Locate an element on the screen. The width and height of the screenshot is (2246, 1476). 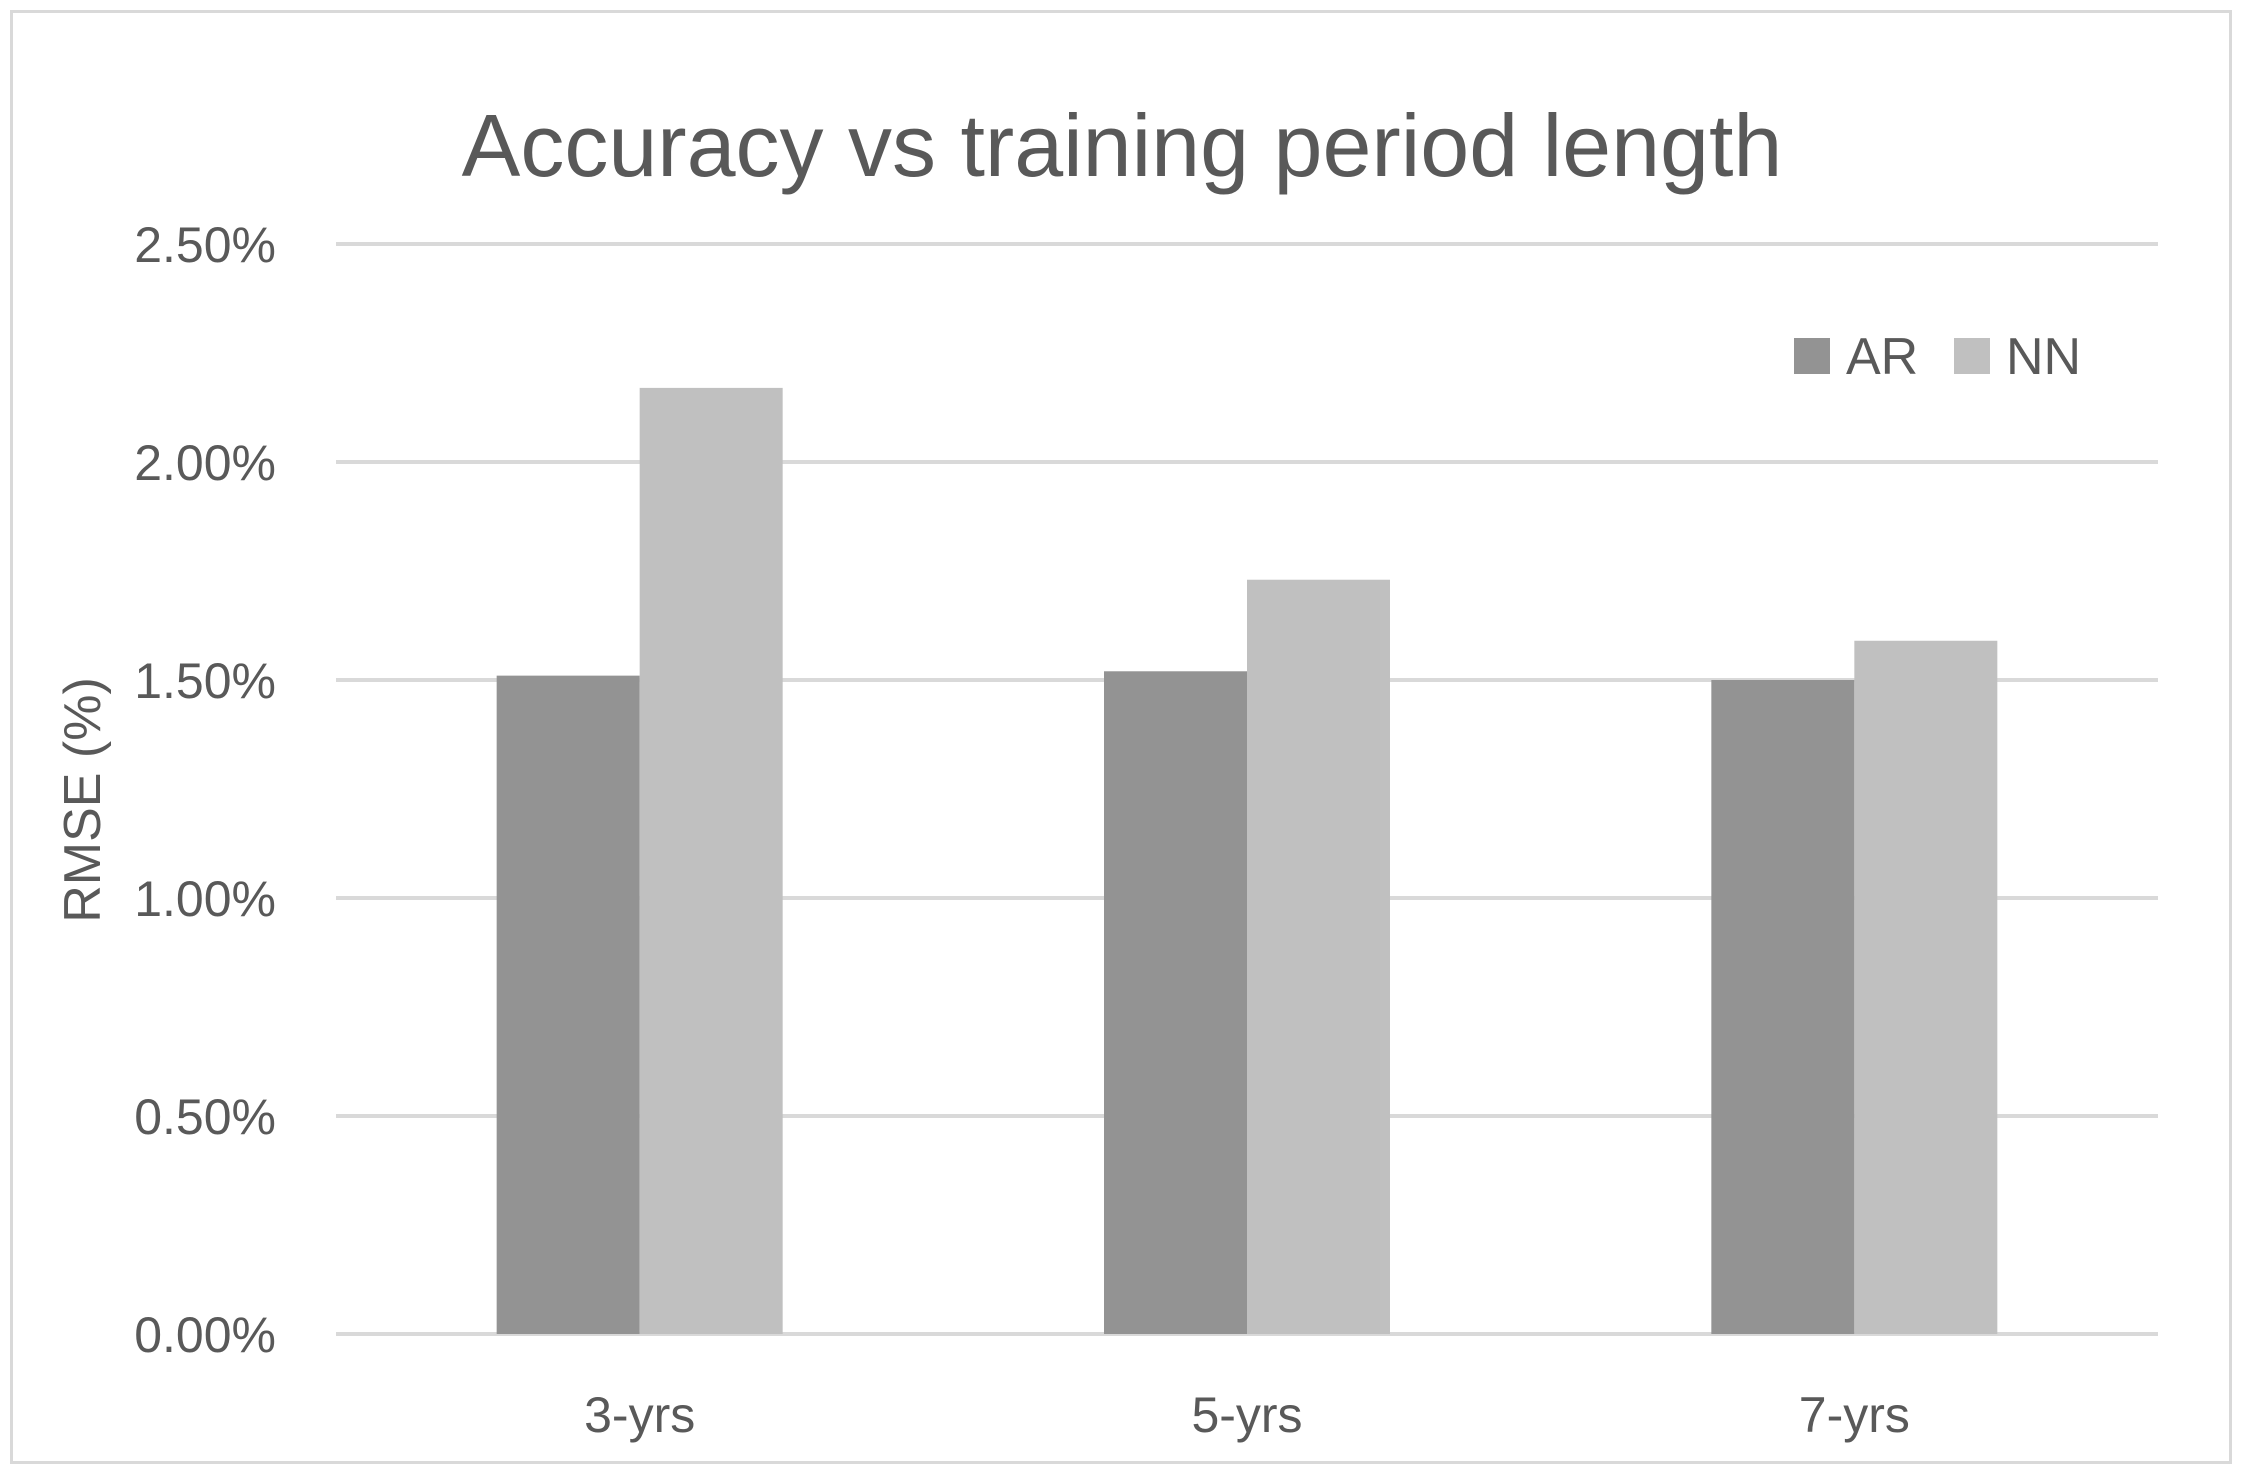
y-tick-label: 1.00% is located at coordinates (205, 899).